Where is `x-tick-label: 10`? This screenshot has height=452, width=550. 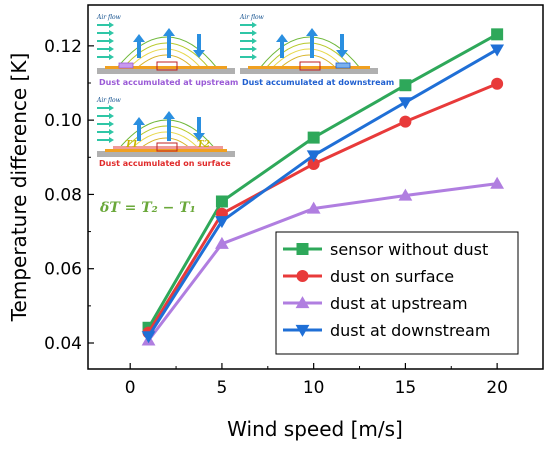 x-tick-label: 10 is located at coordinates (314, 388).